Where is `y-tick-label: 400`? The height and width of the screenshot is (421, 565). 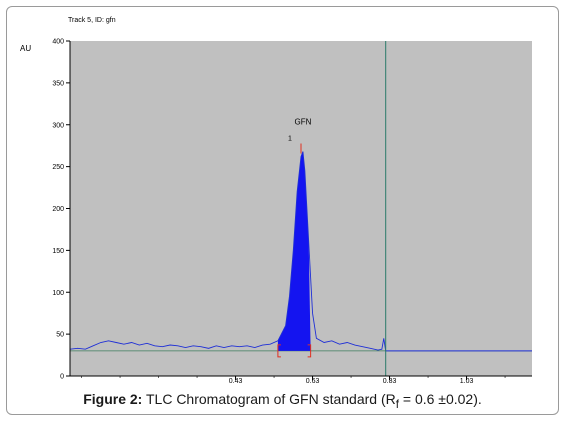
y-tick-label: 400 is located at coordinates (58, 42).